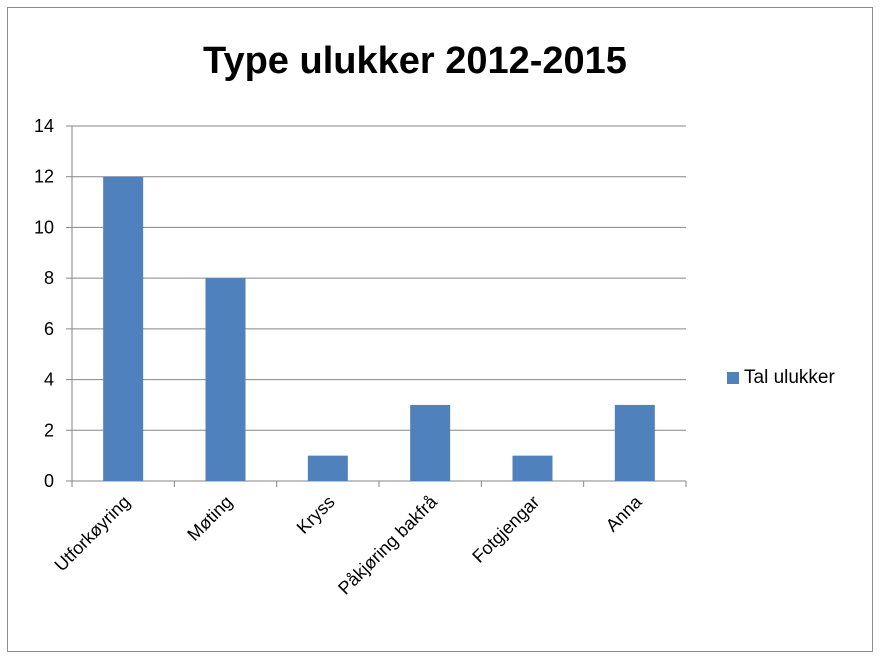 The image size is (881, 657). What do you see at coordinates (49, 481) in the screenshot?
I see `y-tick-label: 0` at bounding box center [49, 481].